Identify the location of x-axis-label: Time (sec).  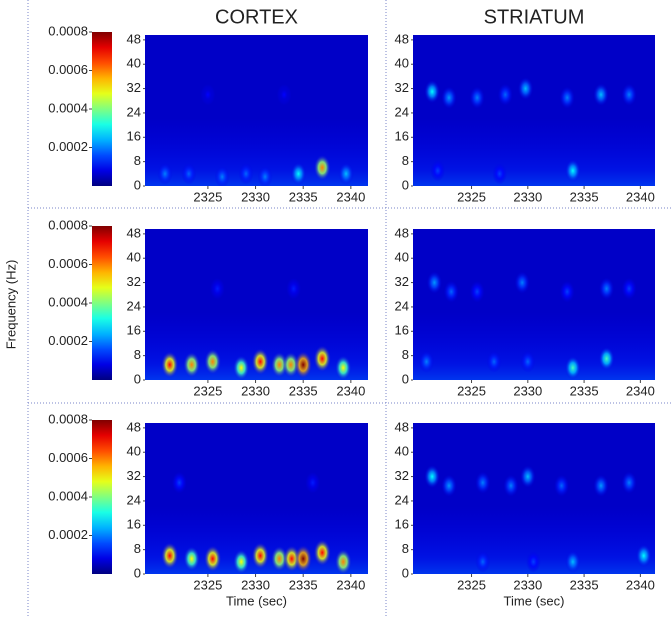
(256, 600).